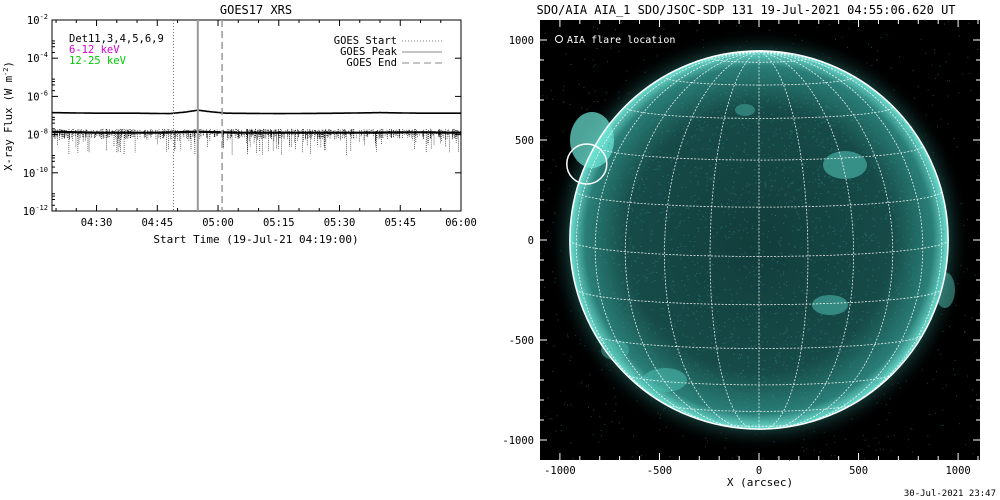  I want to click on goes-short-channel-line, so click(256, 132).